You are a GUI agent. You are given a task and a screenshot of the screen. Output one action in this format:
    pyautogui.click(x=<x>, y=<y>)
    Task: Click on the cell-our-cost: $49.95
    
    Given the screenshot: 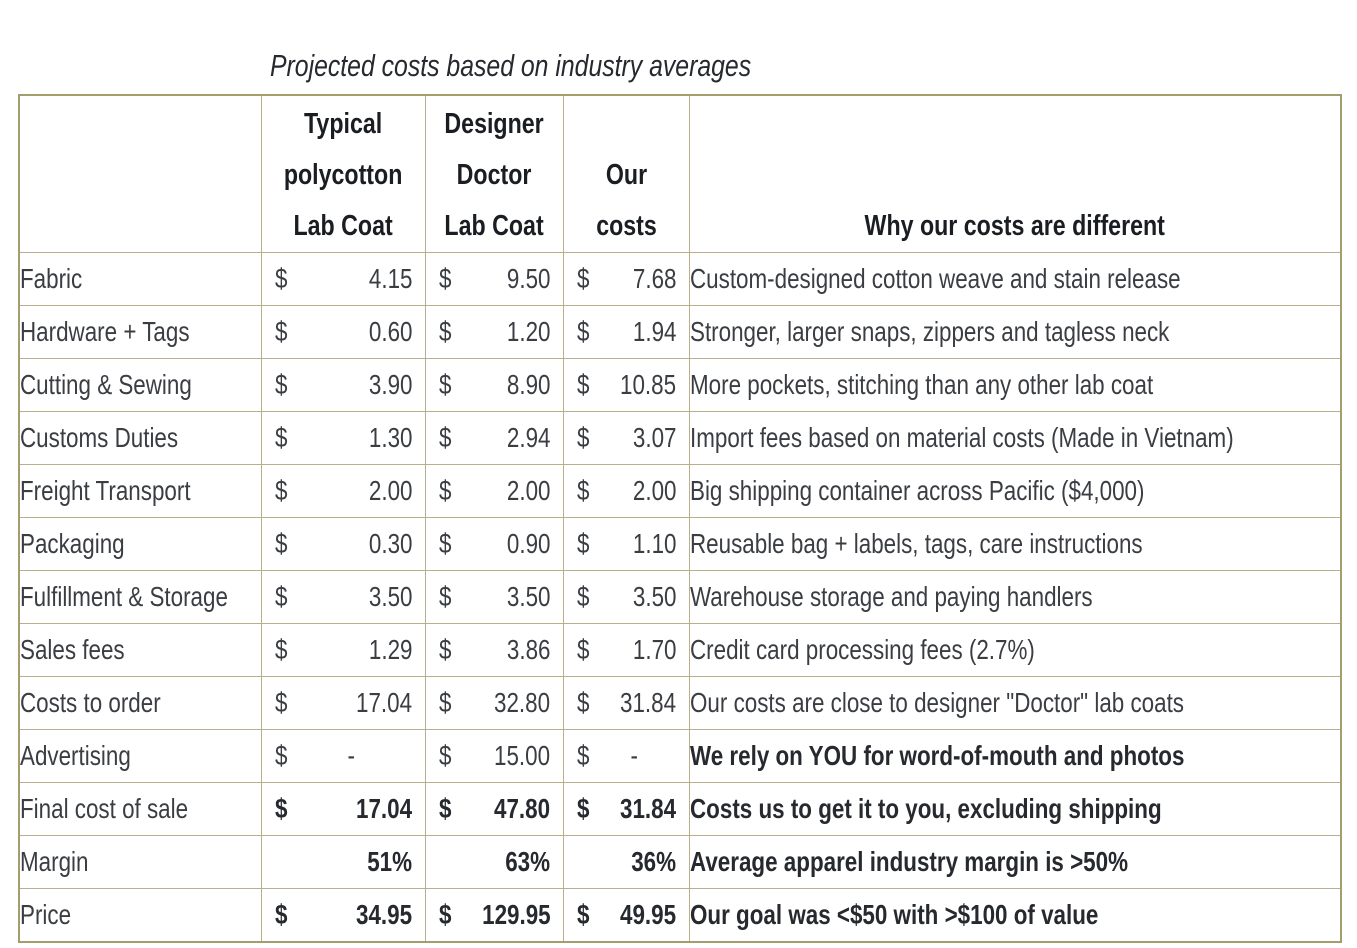 What is the action you would take?
    pyautogui.click(x=626, y=915)
    